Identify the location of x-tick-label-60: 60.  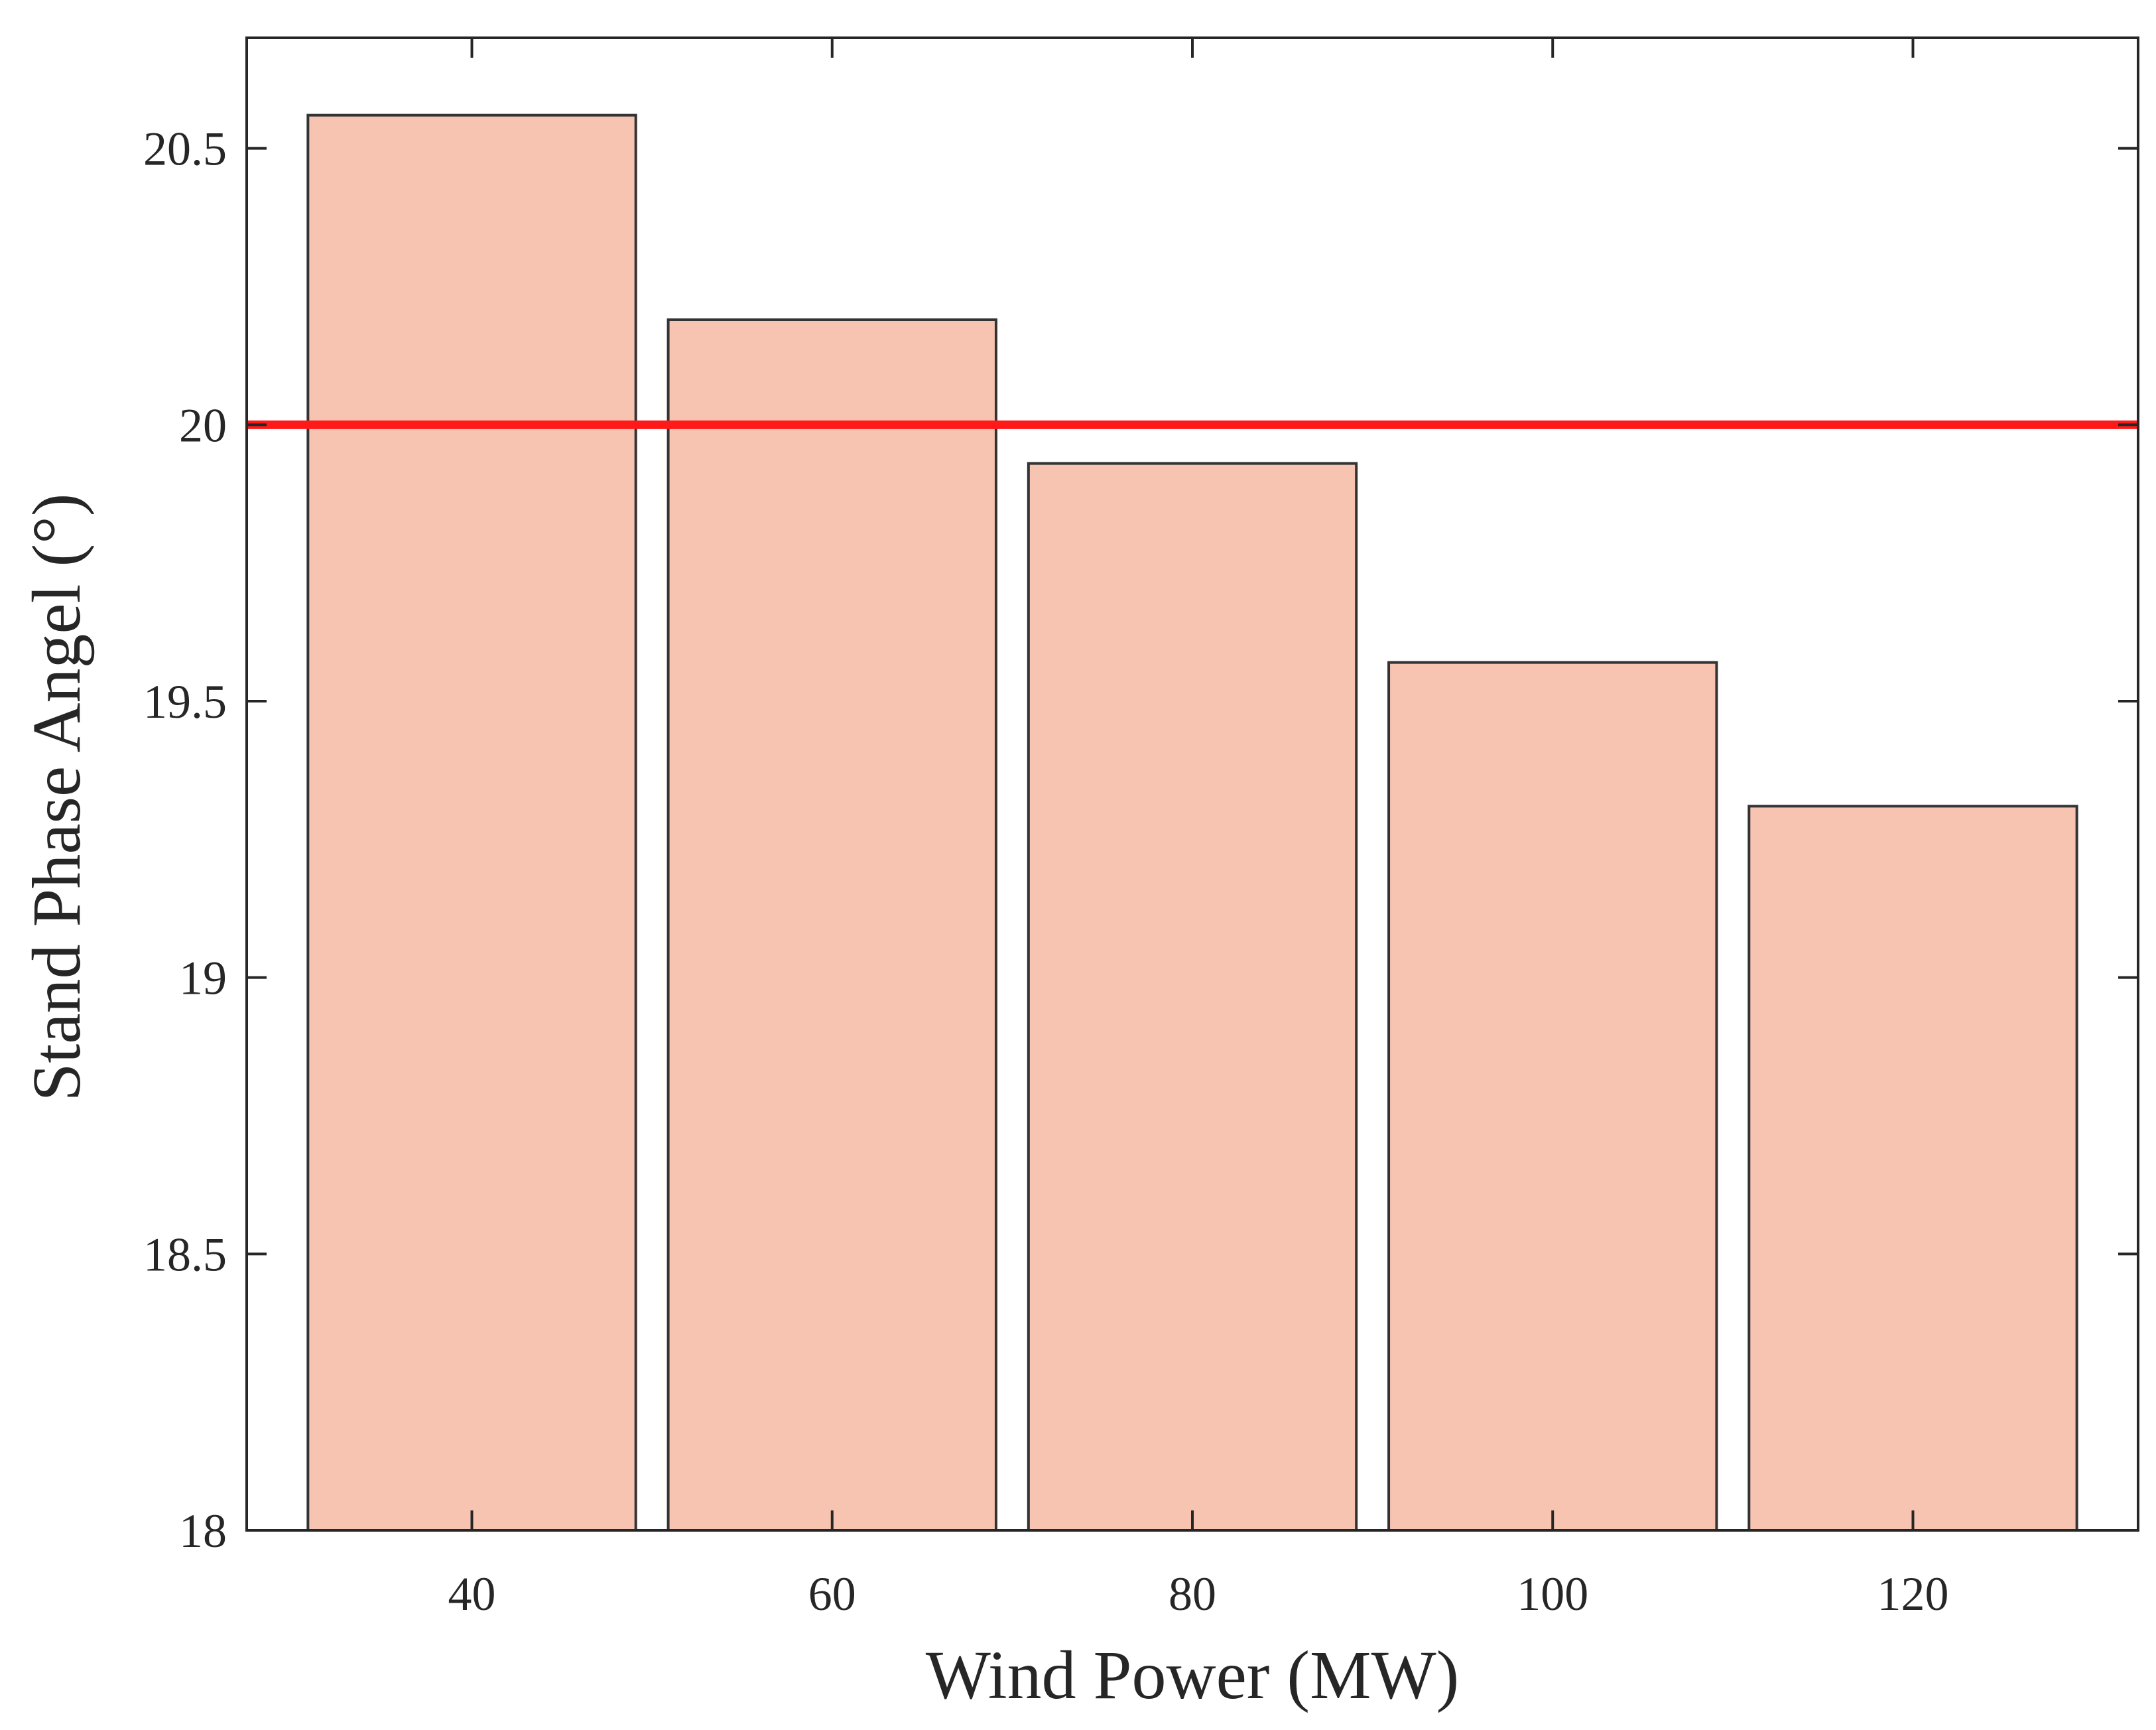
(832, 1594).